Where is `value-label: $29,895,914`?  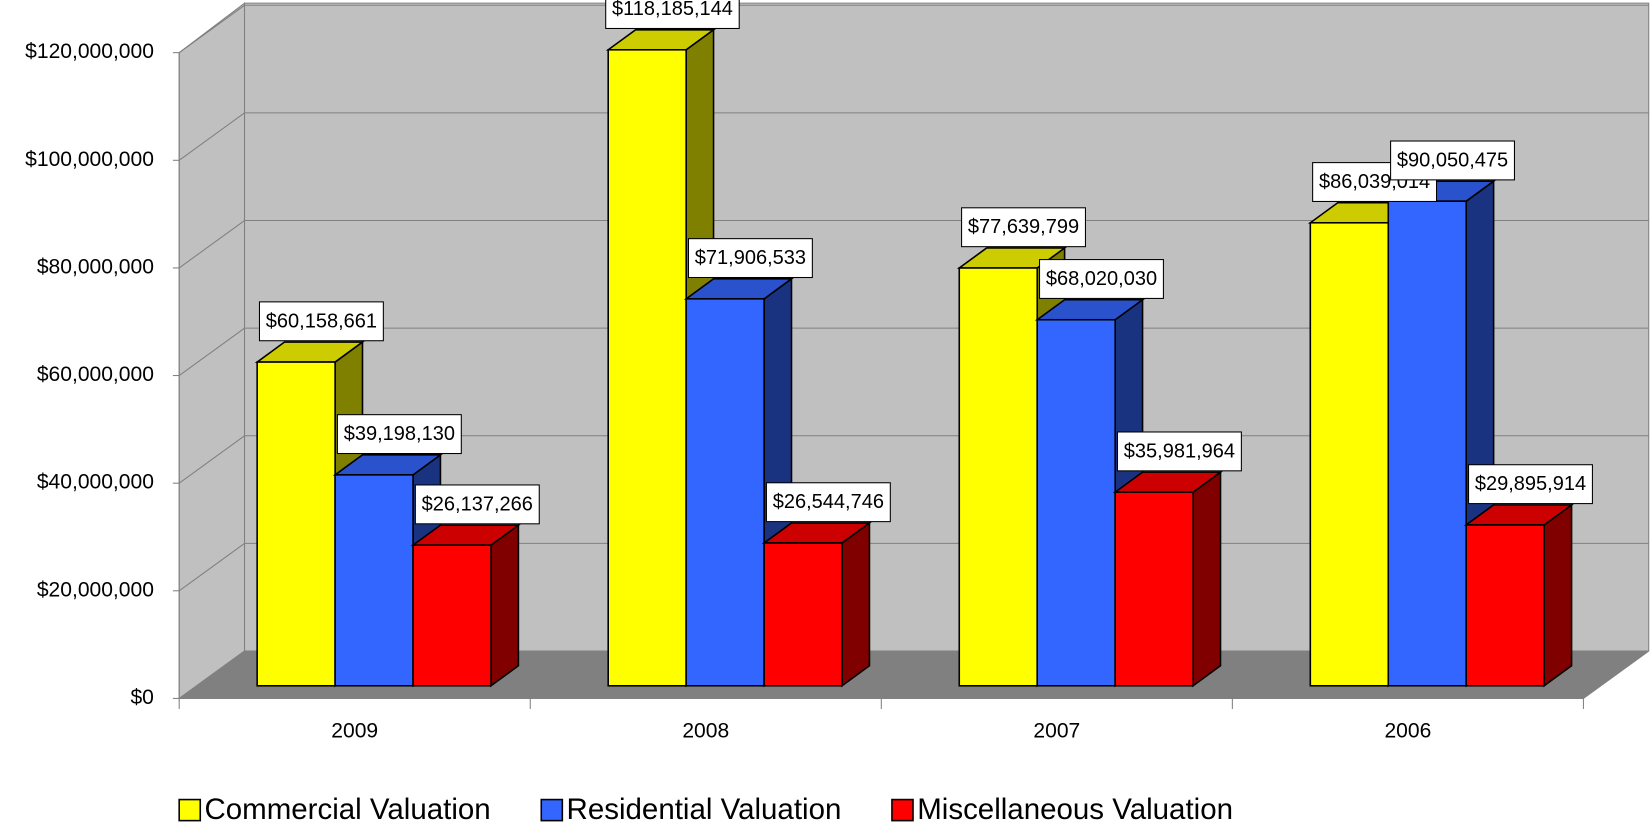 value-label: $29,895,914 is located at coordinates (1530, 484).